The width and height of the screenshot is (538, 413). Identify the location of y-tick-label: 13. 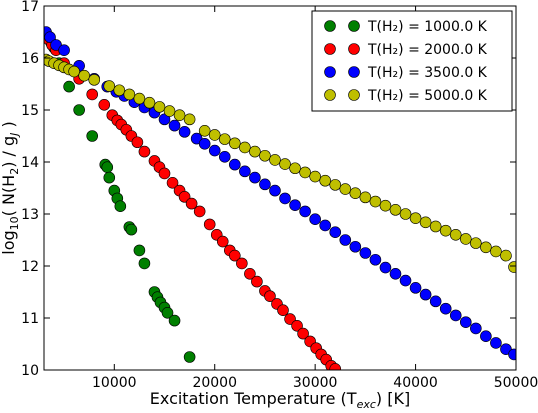
(30, 215).